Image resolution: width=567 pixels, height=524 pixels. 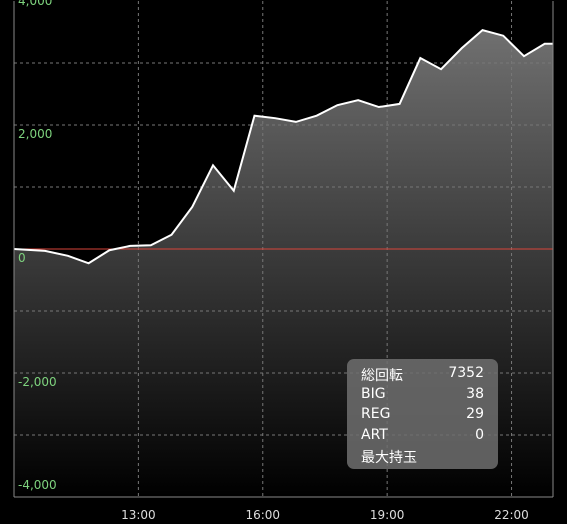 I want to click on info-value: 38, so click(x=475, y=393).